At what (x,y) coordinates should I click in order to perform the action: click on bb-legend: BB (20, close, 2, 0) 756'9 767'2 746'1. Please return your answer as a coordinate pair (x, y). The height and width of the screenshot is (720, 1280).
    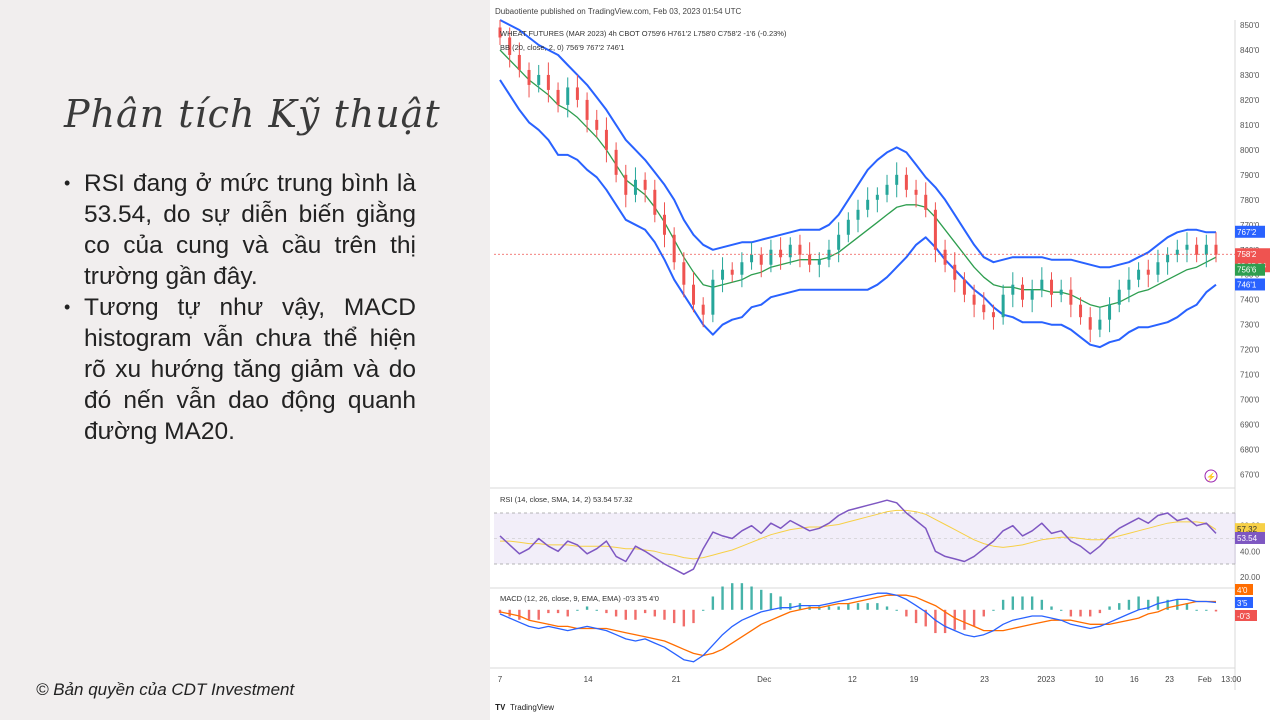
    Looking at the image, I should click on (562, 47).